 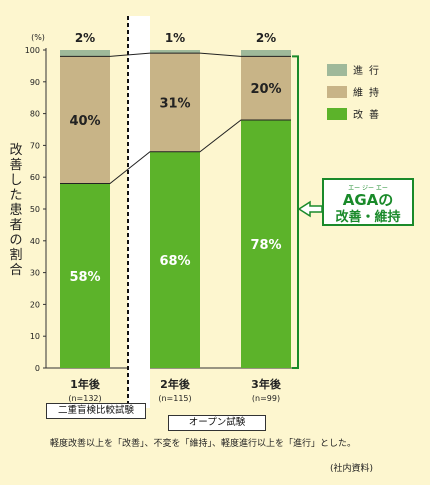 I want to click on callout-title: AGAの, so click(x=368, y=200).